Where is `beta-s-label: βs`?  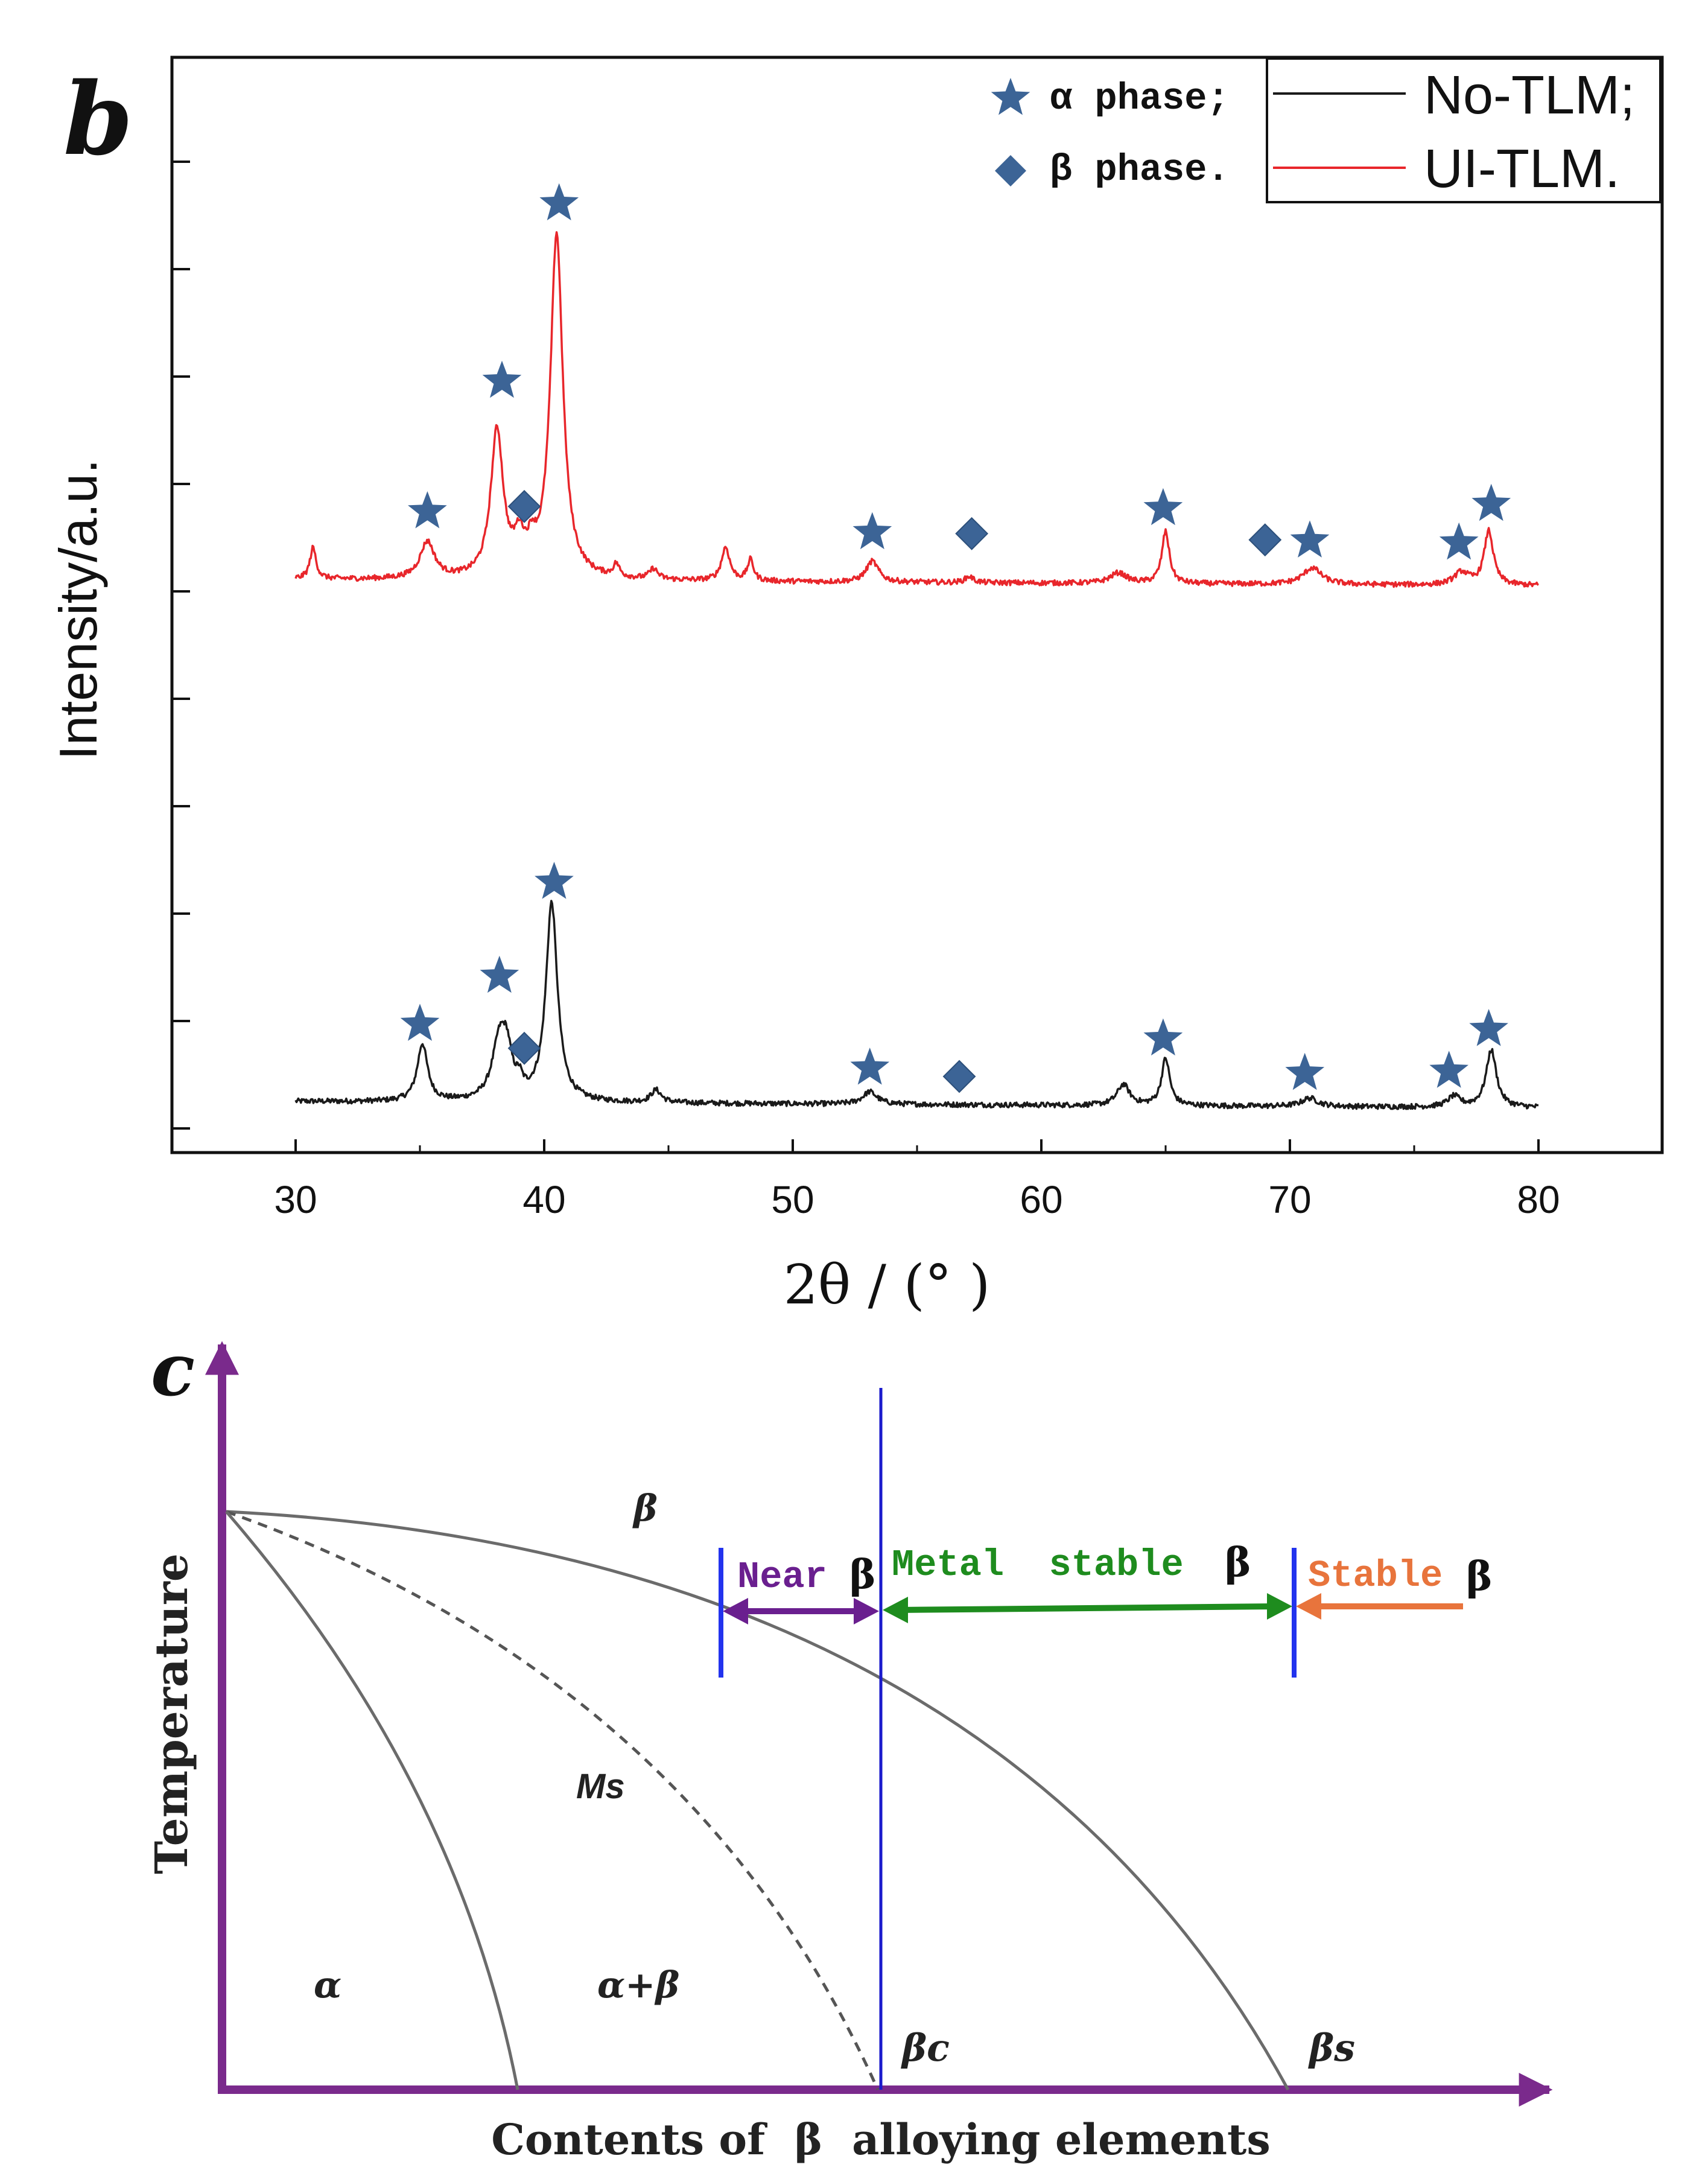 beta-s-label: βs is located at coordinates (1331, 2048).